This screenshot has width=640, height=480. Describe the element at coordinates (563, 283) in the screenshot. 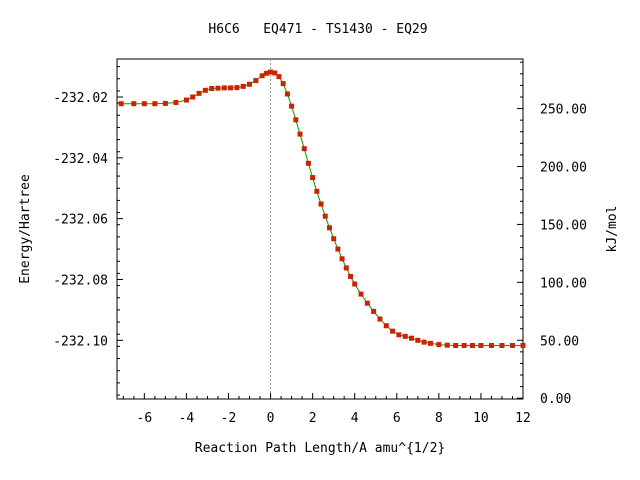

I see `y2-tick-label: 100.00` at that location.